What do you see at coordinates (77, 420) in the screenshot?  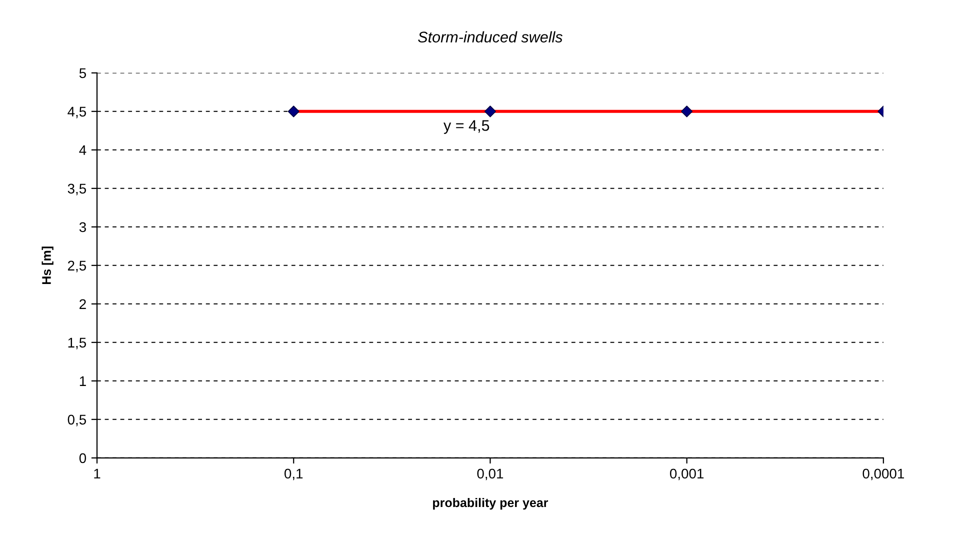 I see `y-tick-label: 0,5` at bounding box center [77, 420].